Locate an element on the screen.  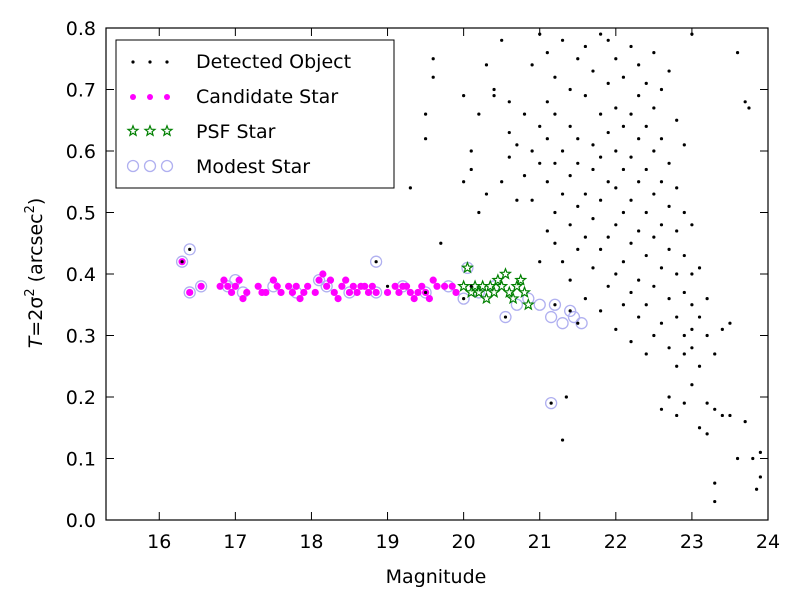
y-axis-title: T=2σ2(arcsec2) is located at coordinates (35, 273).